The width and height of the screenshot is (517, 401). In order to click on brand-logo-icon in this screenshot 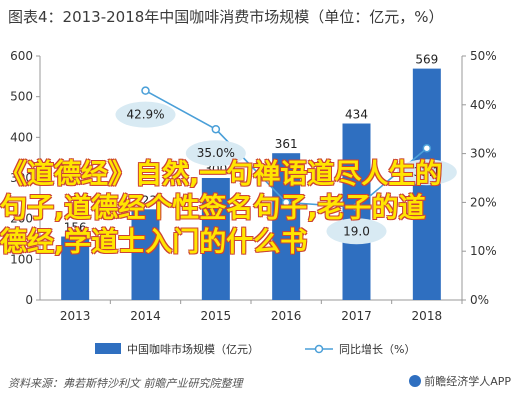, I will do `click(415, 381)`.